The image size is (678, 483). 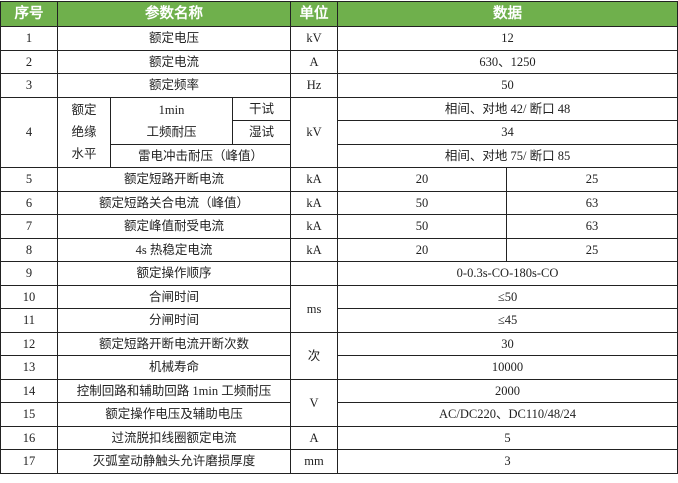 I want to click on seq: 11, so click(x=29, y=320).